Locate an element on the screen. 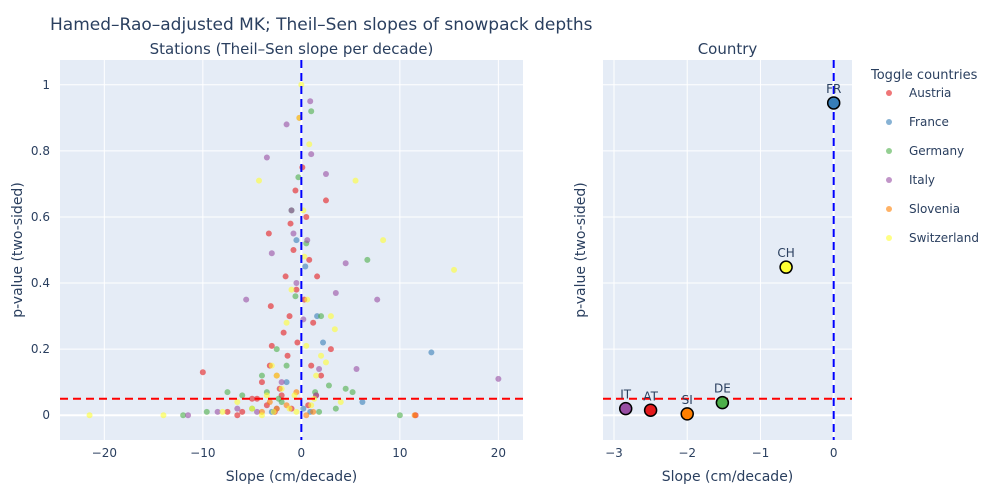  stations-y-tick-label: 1 is located at coordinates (46, 85).